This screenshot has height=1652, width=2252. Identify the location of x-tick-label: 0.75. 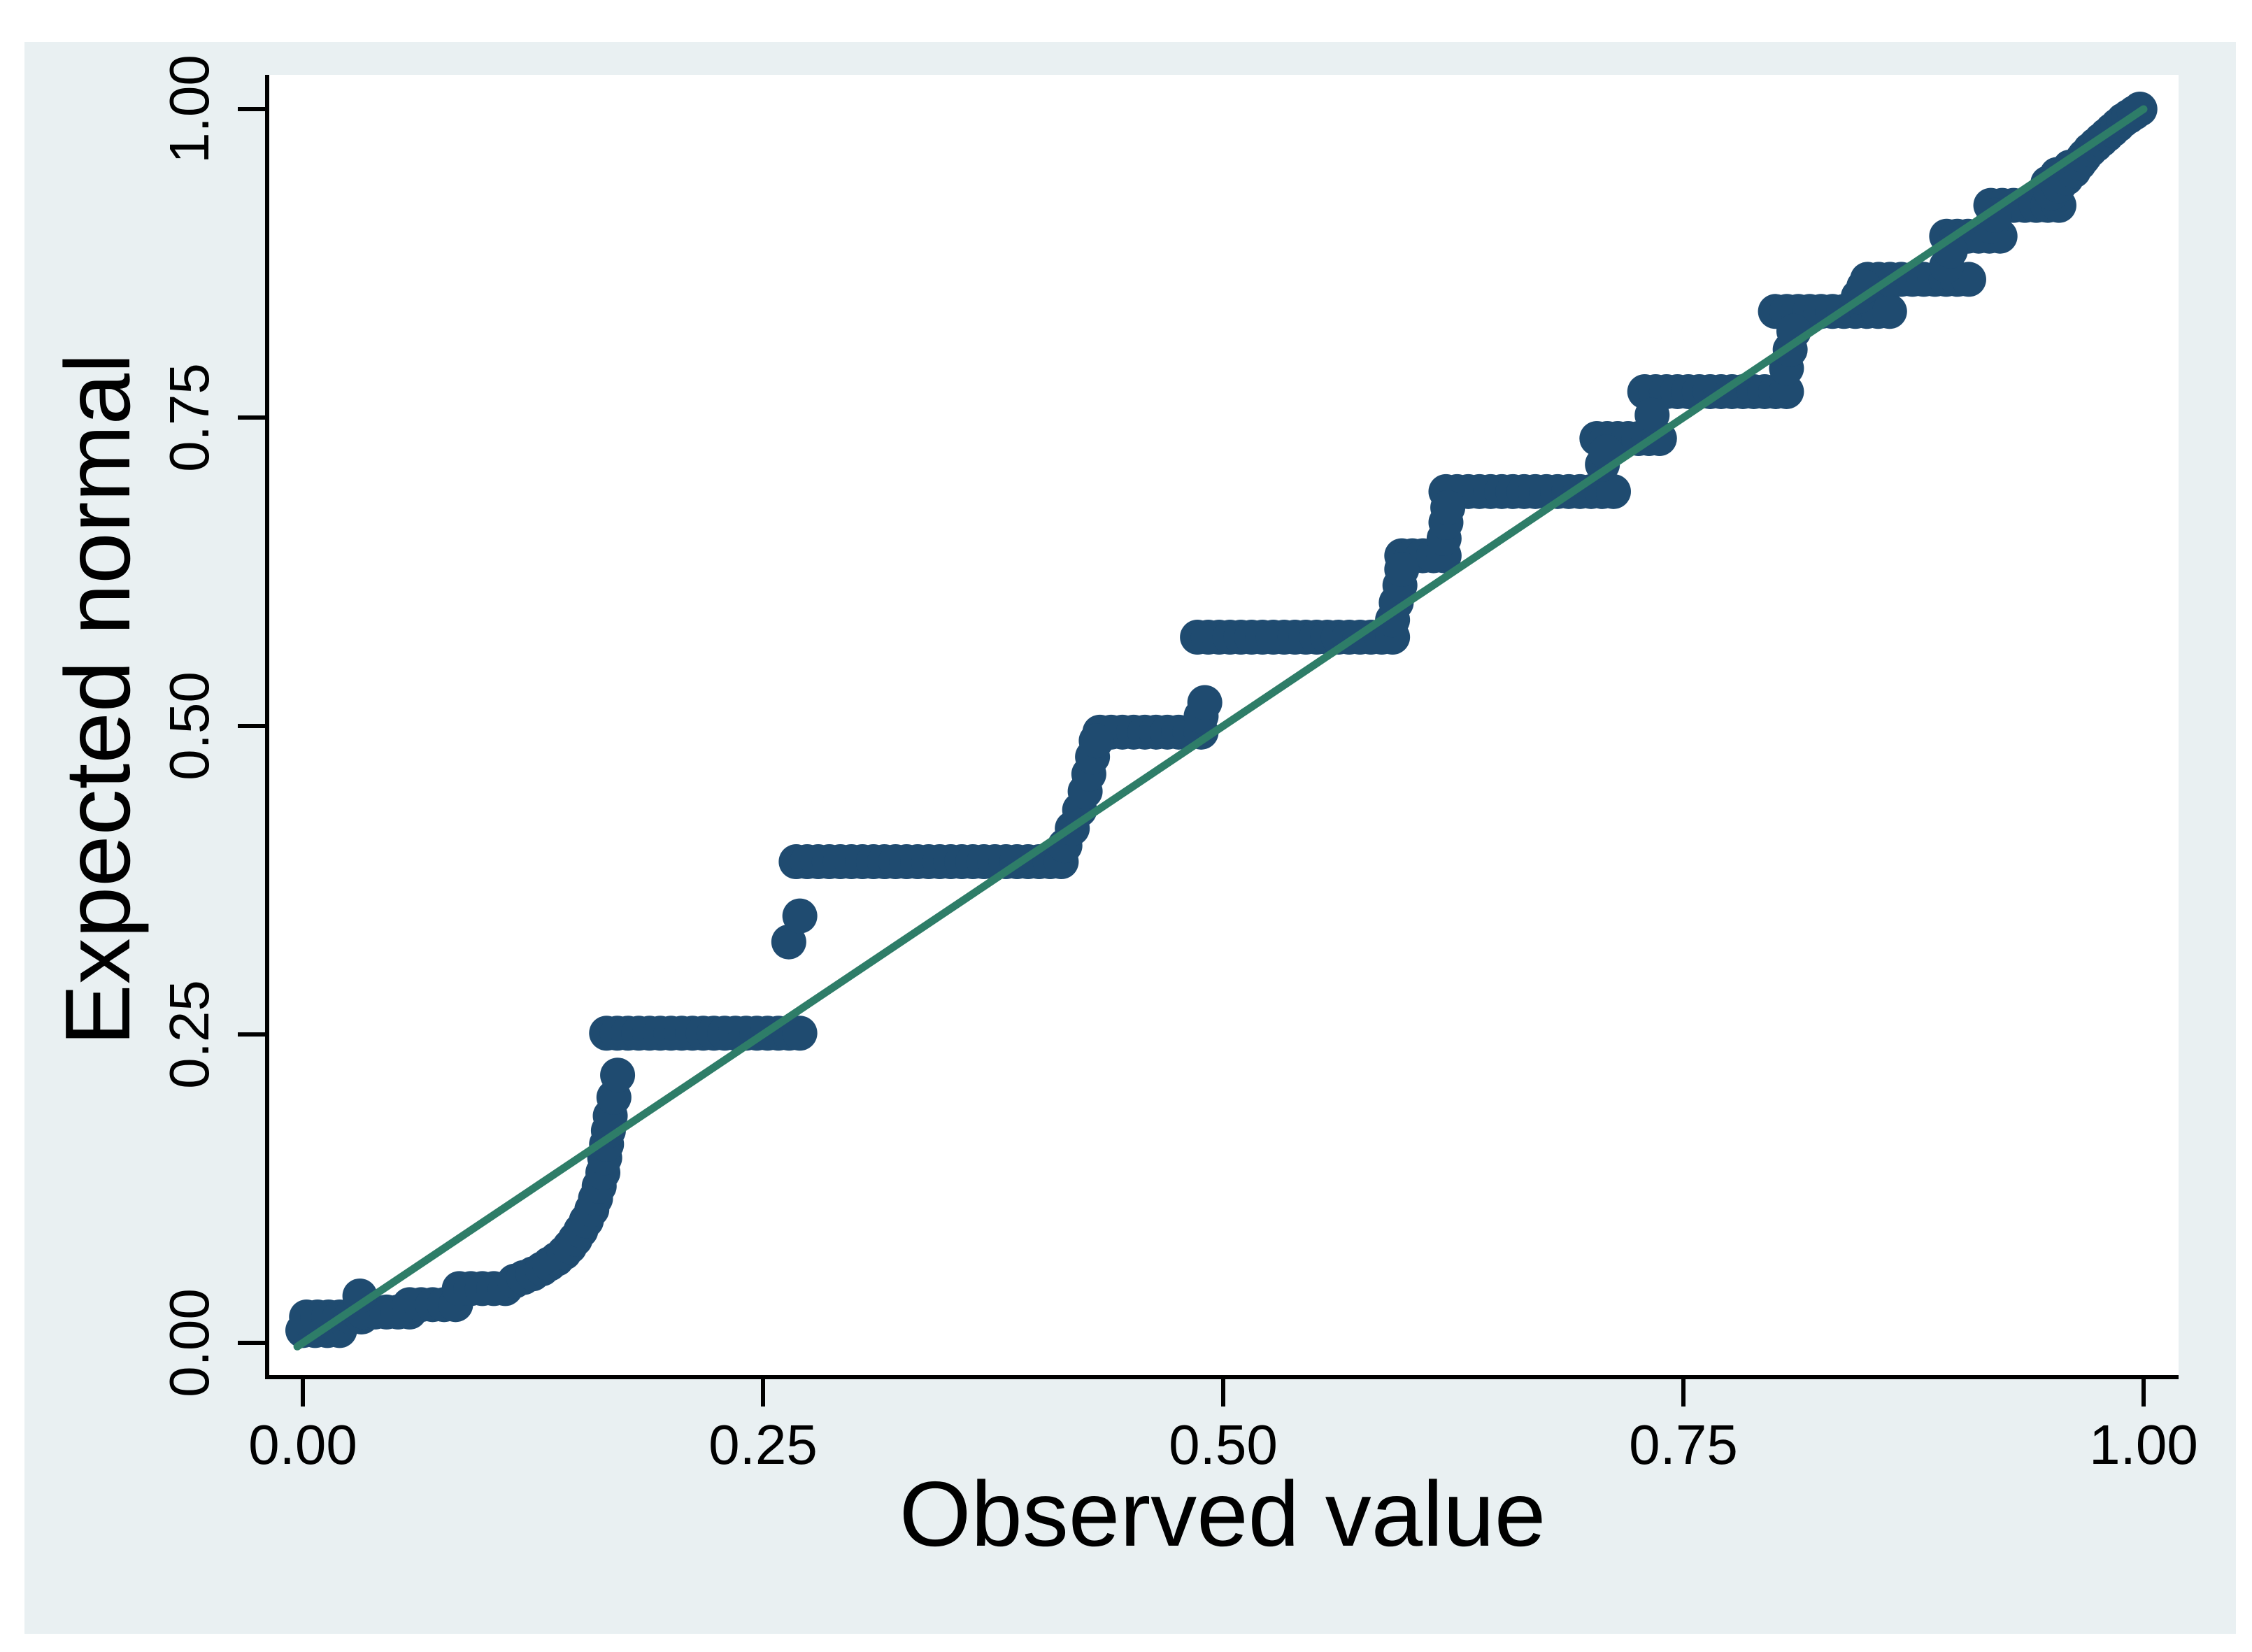
(1683, 1445).